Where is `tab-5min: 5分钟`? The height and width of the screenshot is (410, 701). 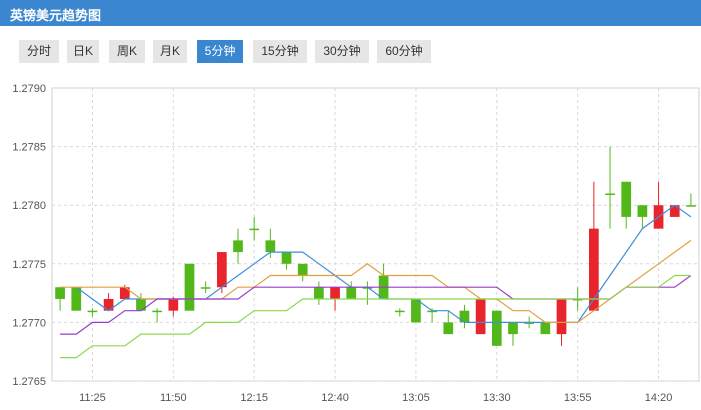
tab-5min: 5分钟 is located at coordinates (220, 51).